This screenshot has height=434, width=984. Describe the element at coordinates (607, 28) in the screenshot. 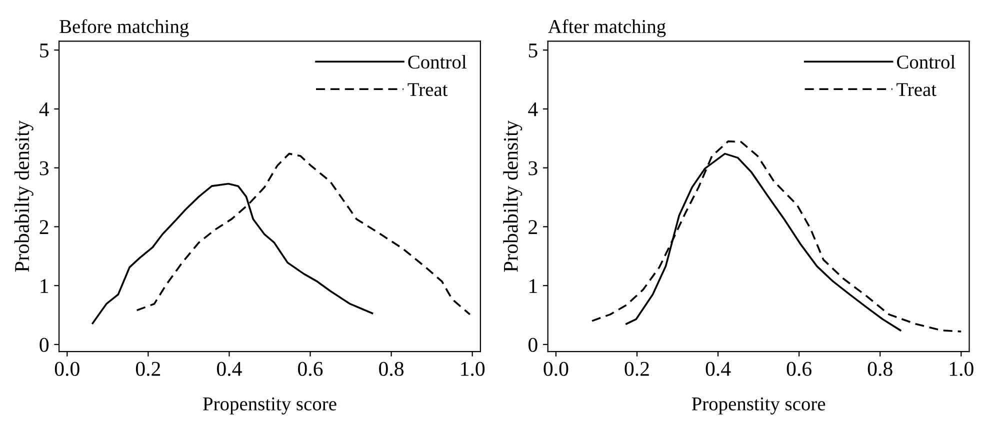

I see `chart-title: After matching` at that location.